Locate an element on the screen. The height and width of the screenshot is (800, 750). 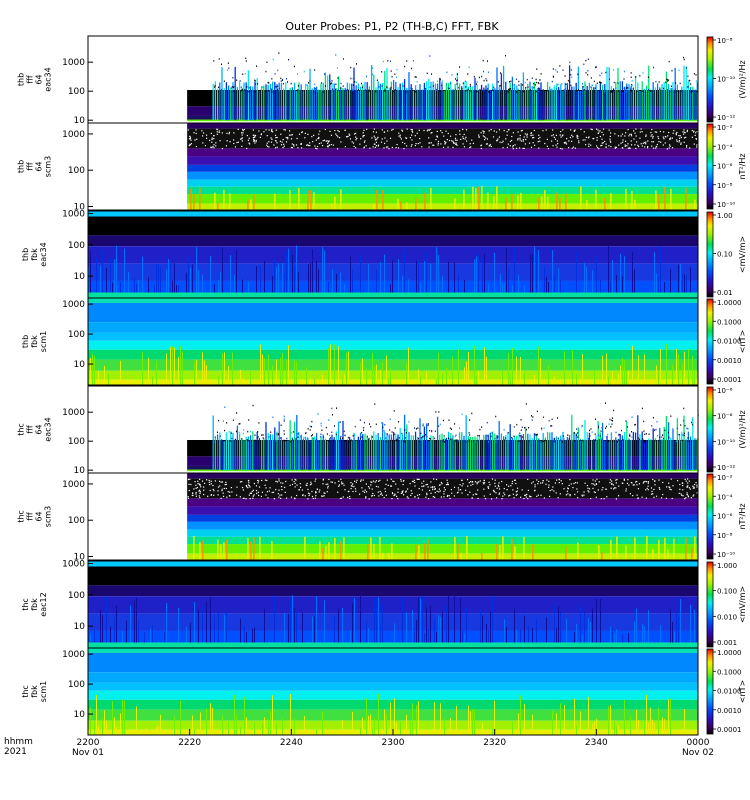
x-tick-label: 2340 is located at coordinates (596, 743).